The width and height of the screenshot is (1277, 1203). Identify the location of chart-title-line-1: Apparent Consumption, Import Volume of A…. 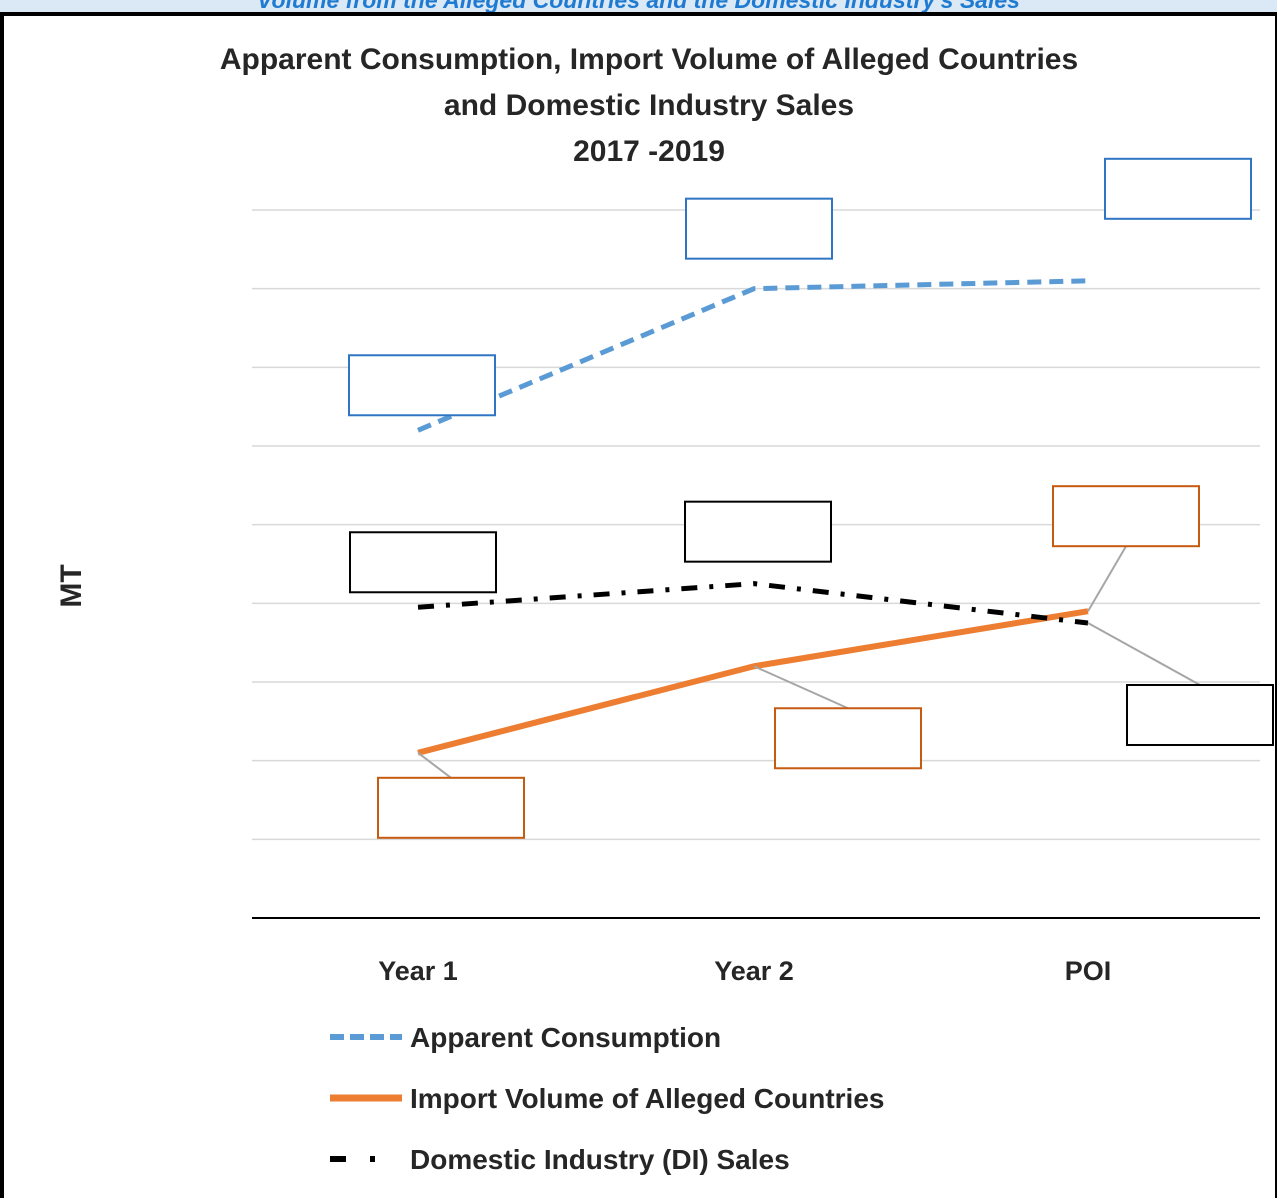
(649, 59).